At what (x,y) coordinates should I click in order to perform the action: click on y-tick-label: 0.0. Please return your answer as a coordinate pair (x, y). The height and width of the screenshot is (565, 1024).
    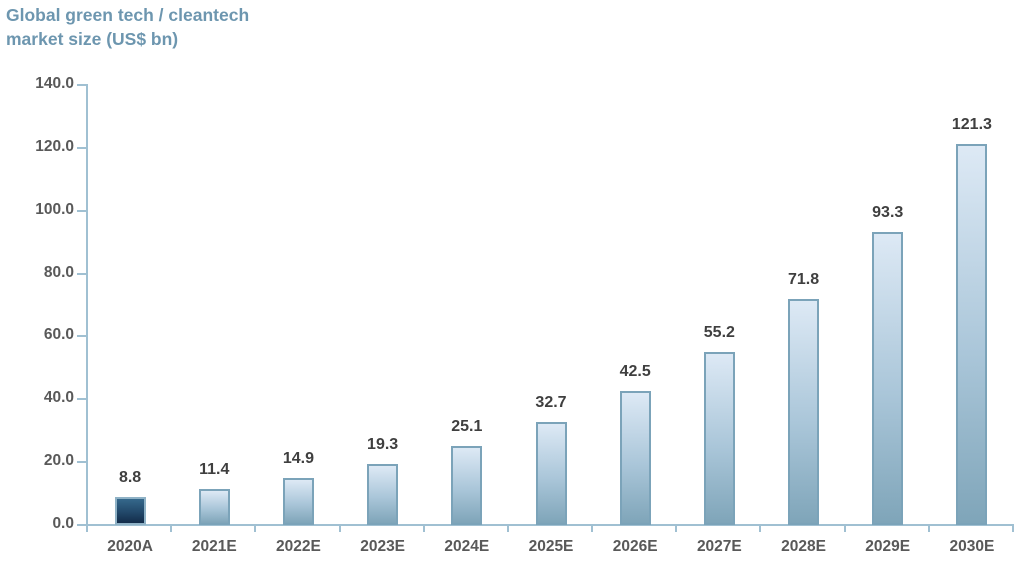
    Looking at the image, I should click on (63, 523).